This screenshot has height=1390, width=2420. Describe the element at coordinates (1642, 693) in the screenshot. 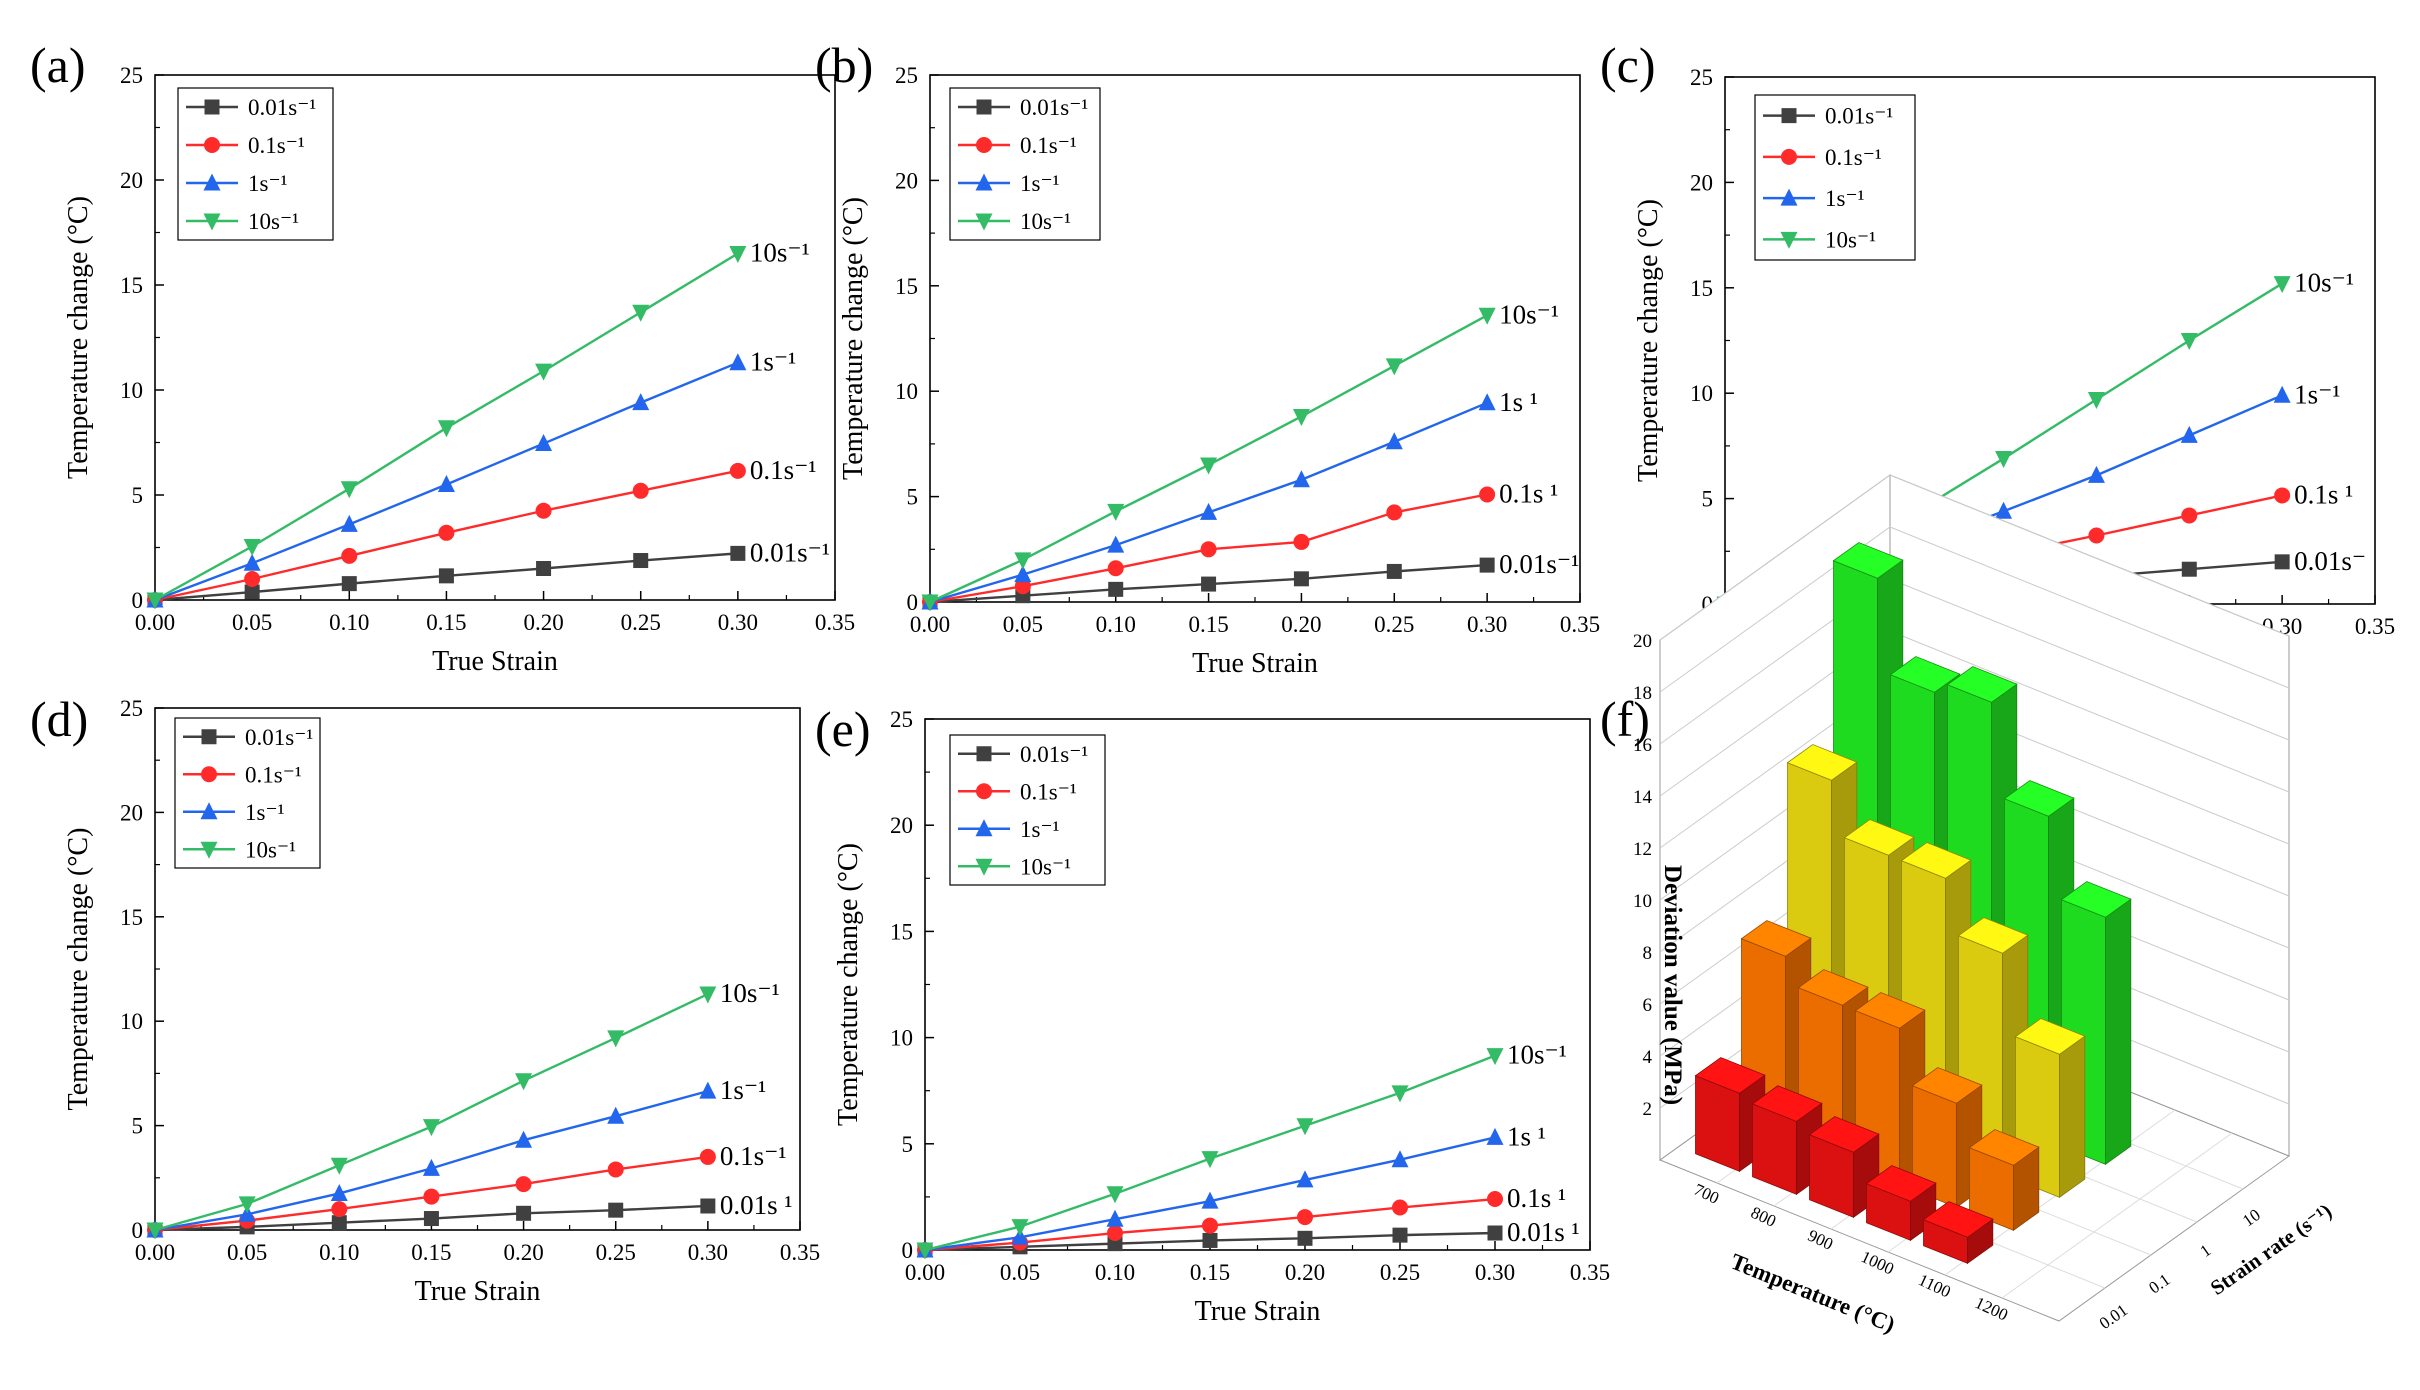

I see `z-tick-label: 18` at that location.